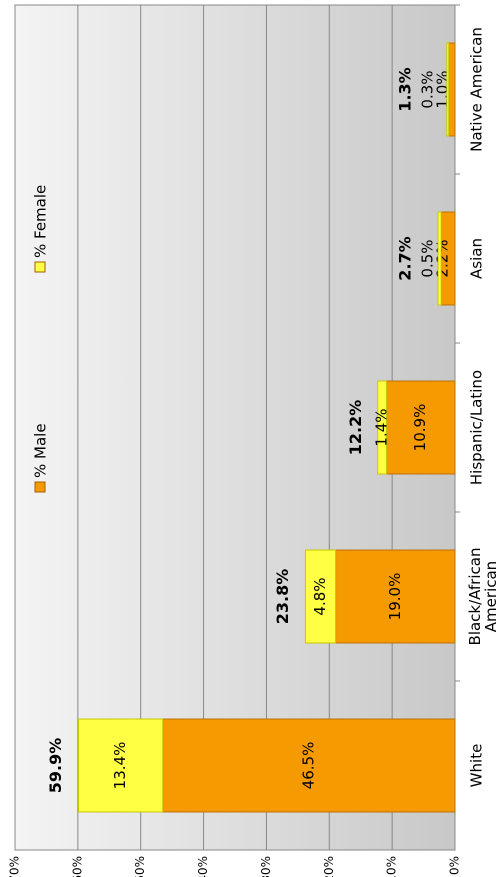  What do you see at coordinates (329, 866) in the screenshot?
I see `y-tick-label: 20%` at bounding box center [329, 866].